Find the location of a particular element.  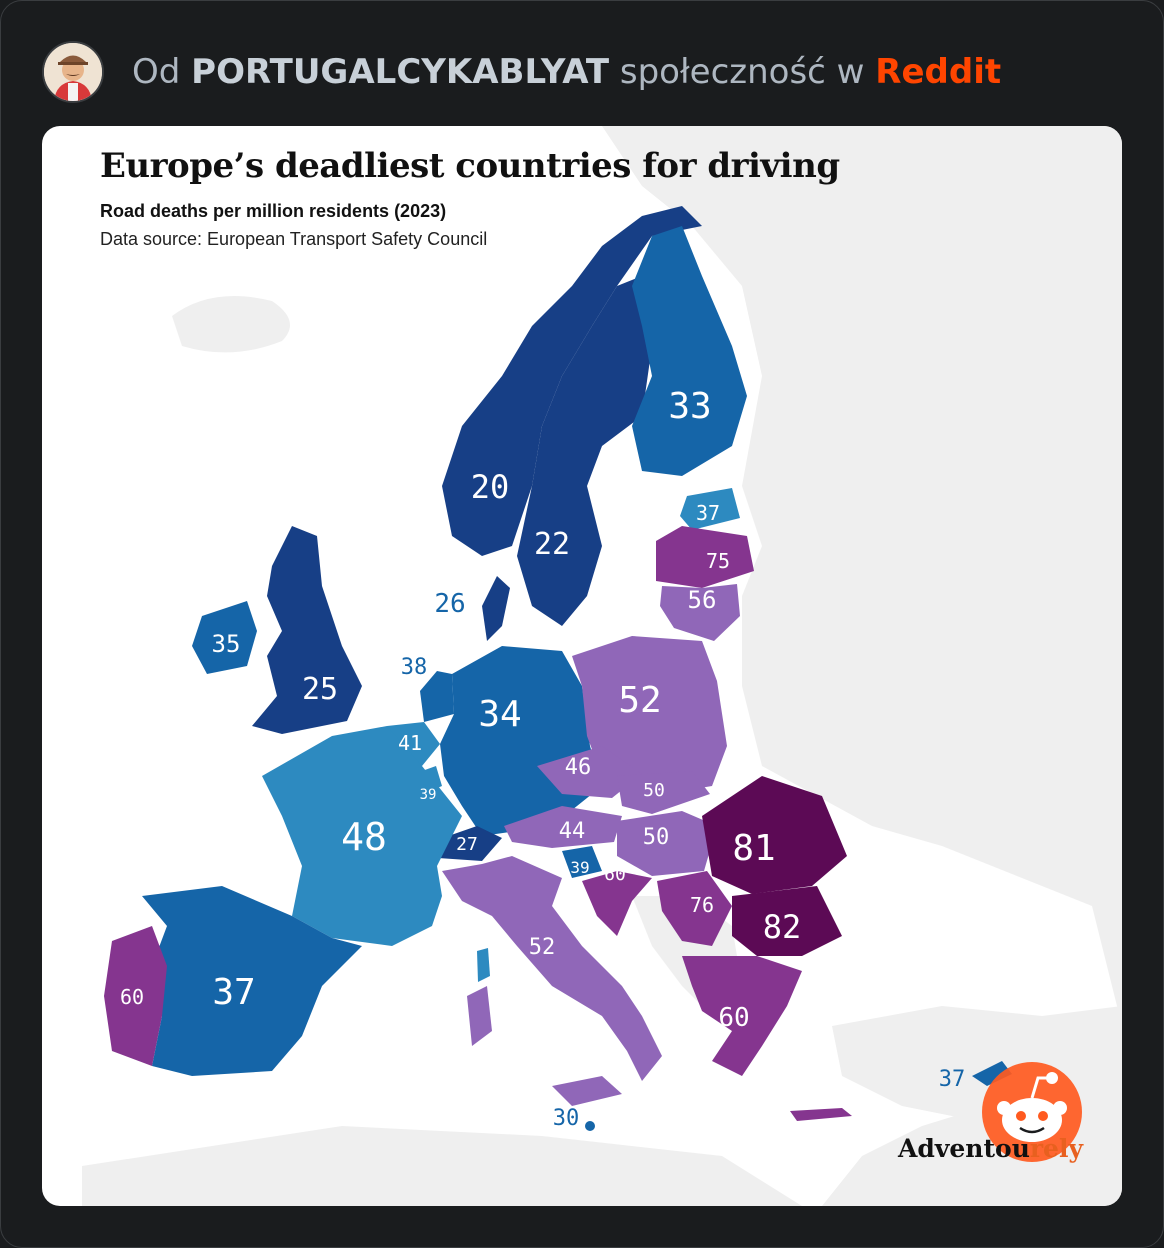

country-netherlands is located at coordinates (437, 696).